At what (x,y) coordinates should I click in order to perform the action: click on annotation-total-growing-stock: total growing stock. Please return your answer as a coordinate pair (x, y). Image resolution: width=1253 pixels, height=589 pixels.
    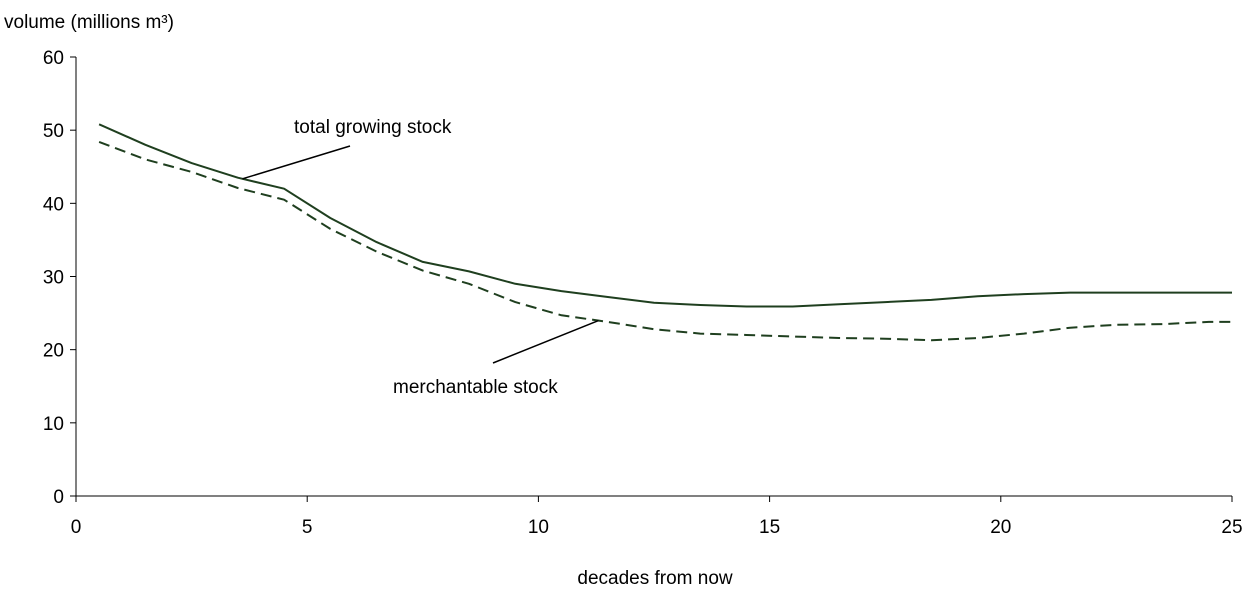
    Looking at the image, I should click on (373, 127).